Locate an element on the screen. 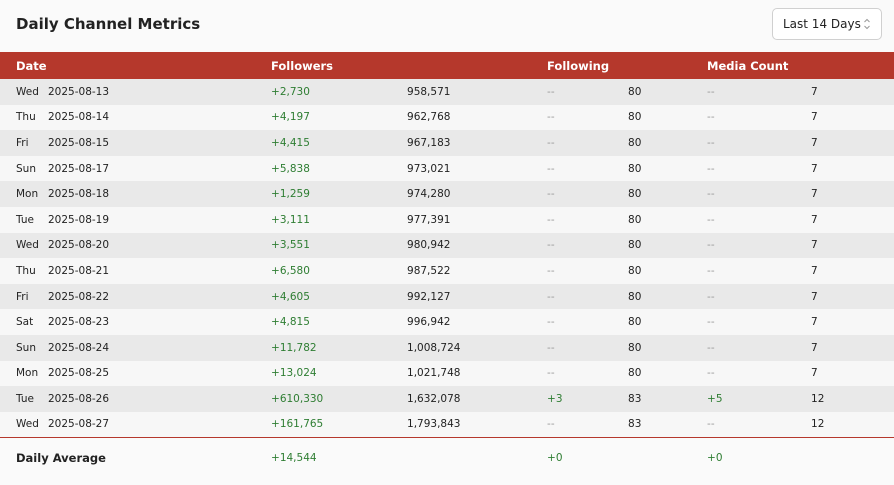  table-row: Sat 2025-08-23 +4,815 996,942 -- 80 -- 7 is located at coordinates (447, 322).